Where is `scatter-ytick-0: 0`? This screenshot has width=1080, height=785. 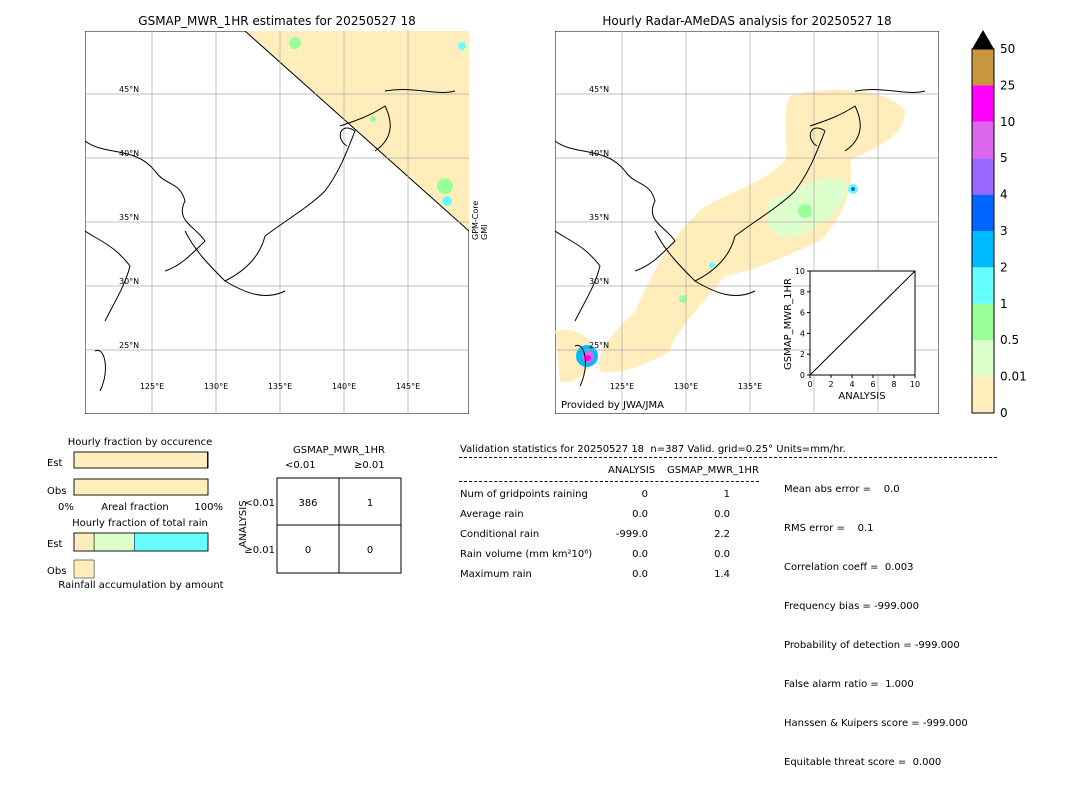
scatter-ytick-0: 0 is located at coordinates (802, 375).